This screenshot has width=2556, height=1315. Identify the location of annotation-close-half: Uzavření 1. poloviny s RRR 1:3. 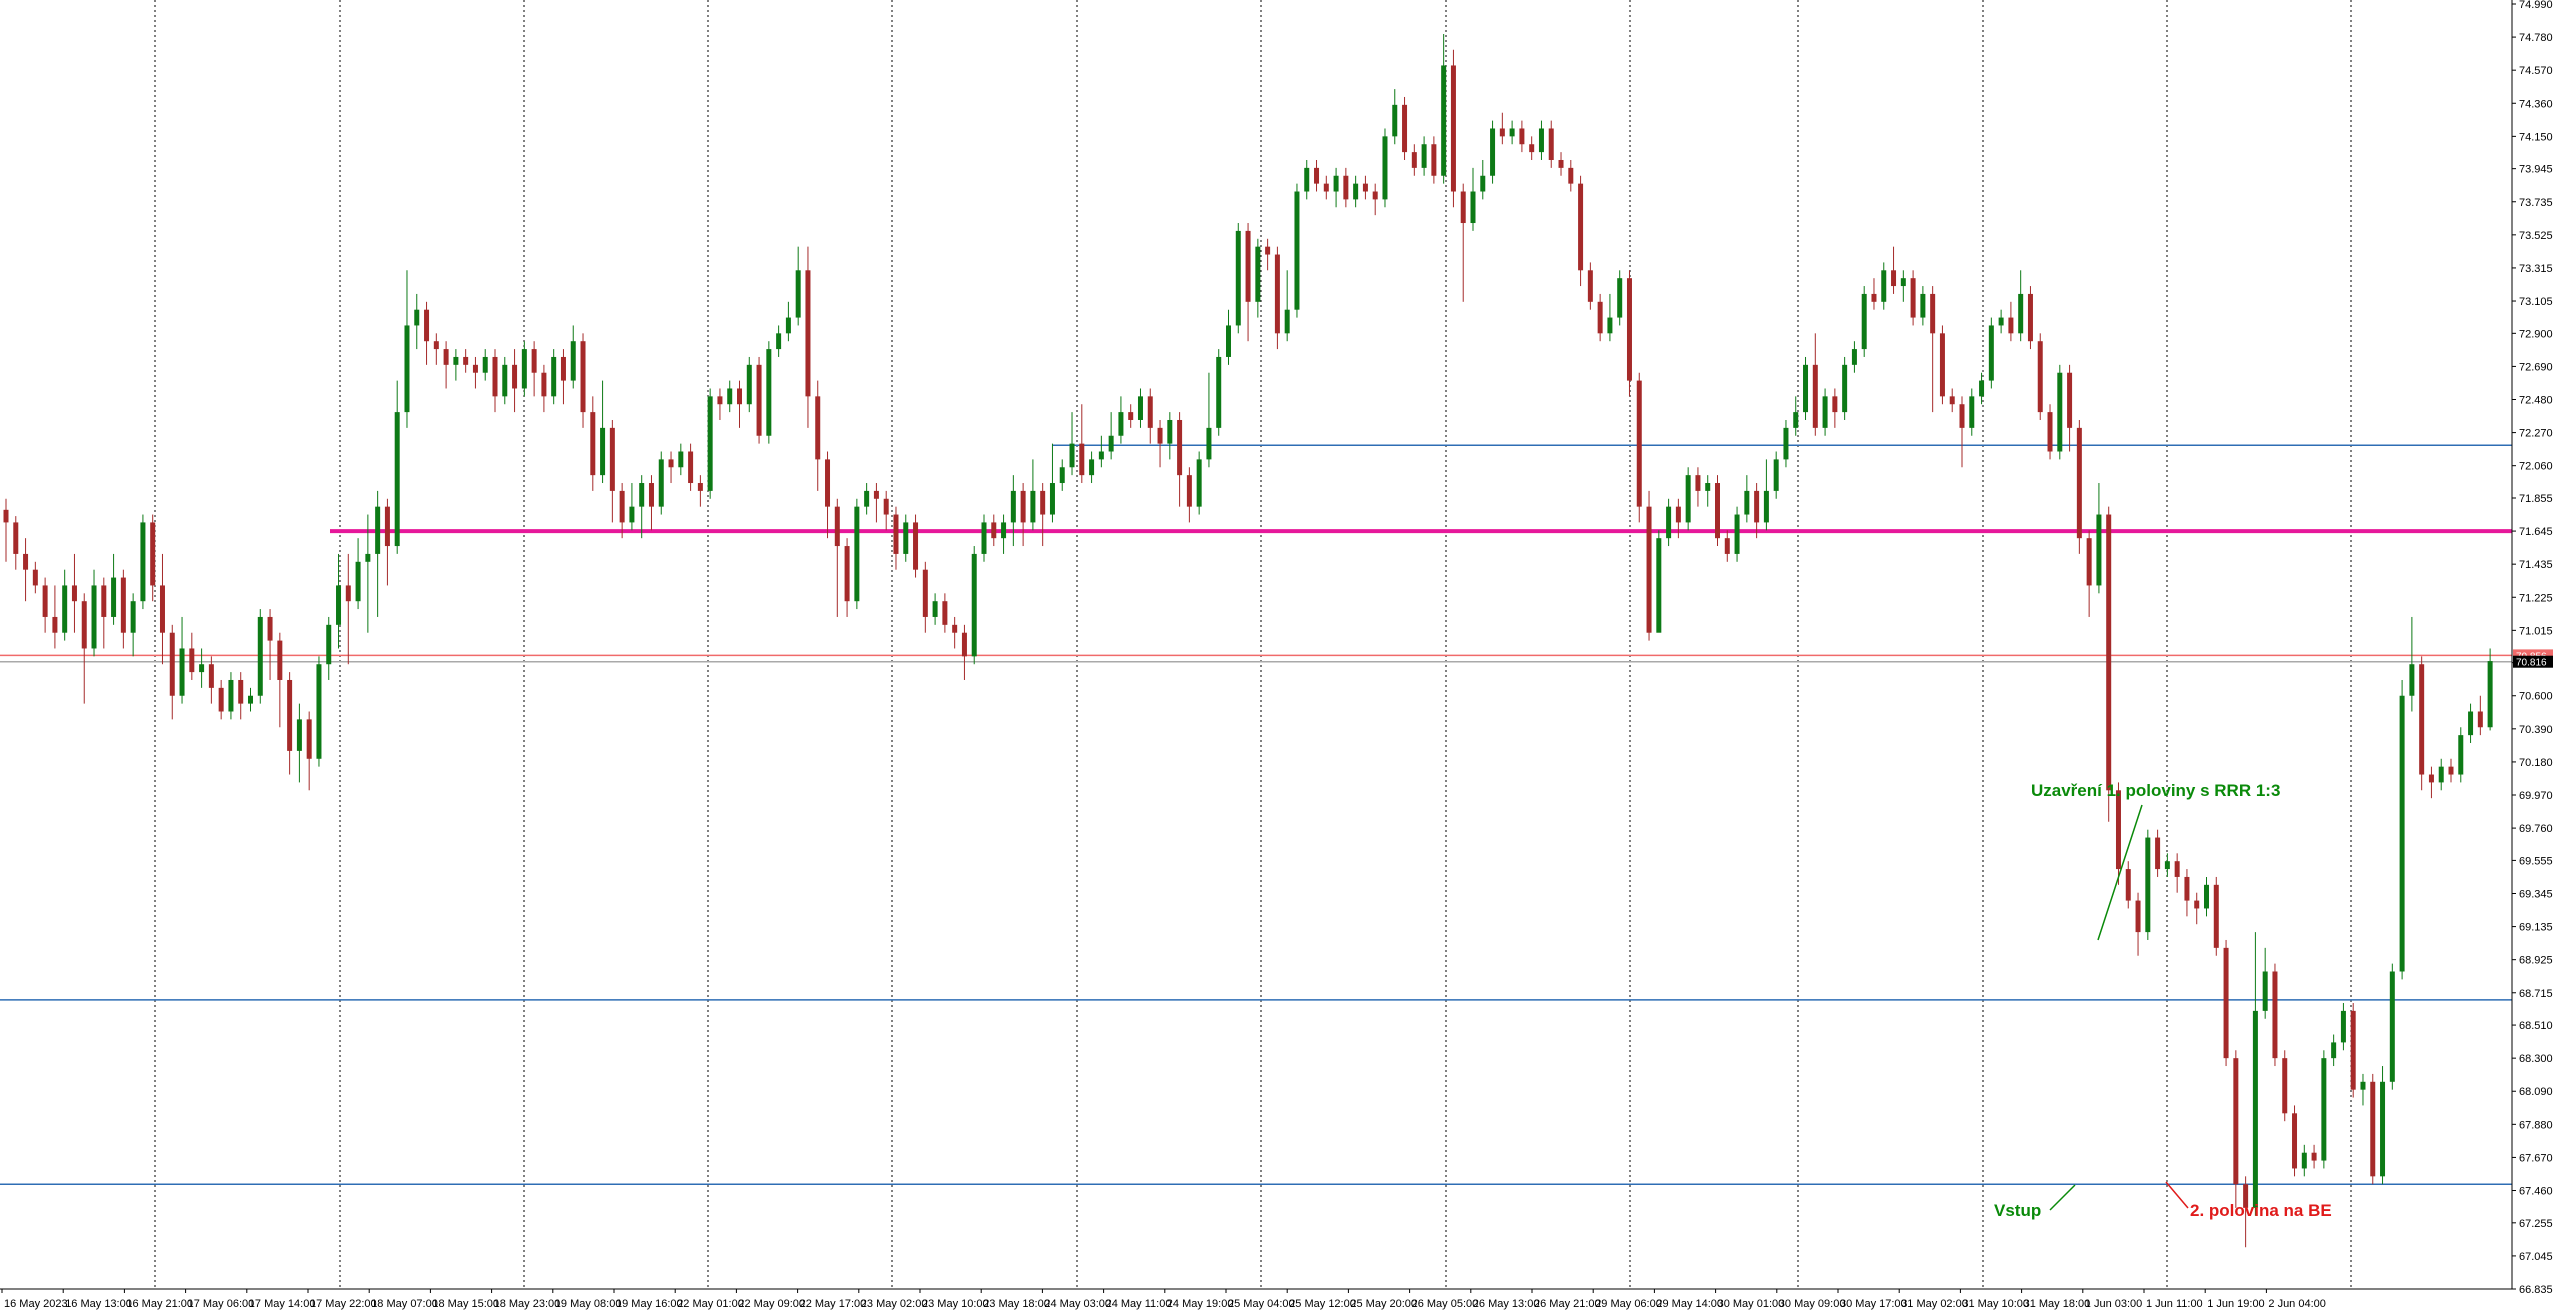
(2155, 790).